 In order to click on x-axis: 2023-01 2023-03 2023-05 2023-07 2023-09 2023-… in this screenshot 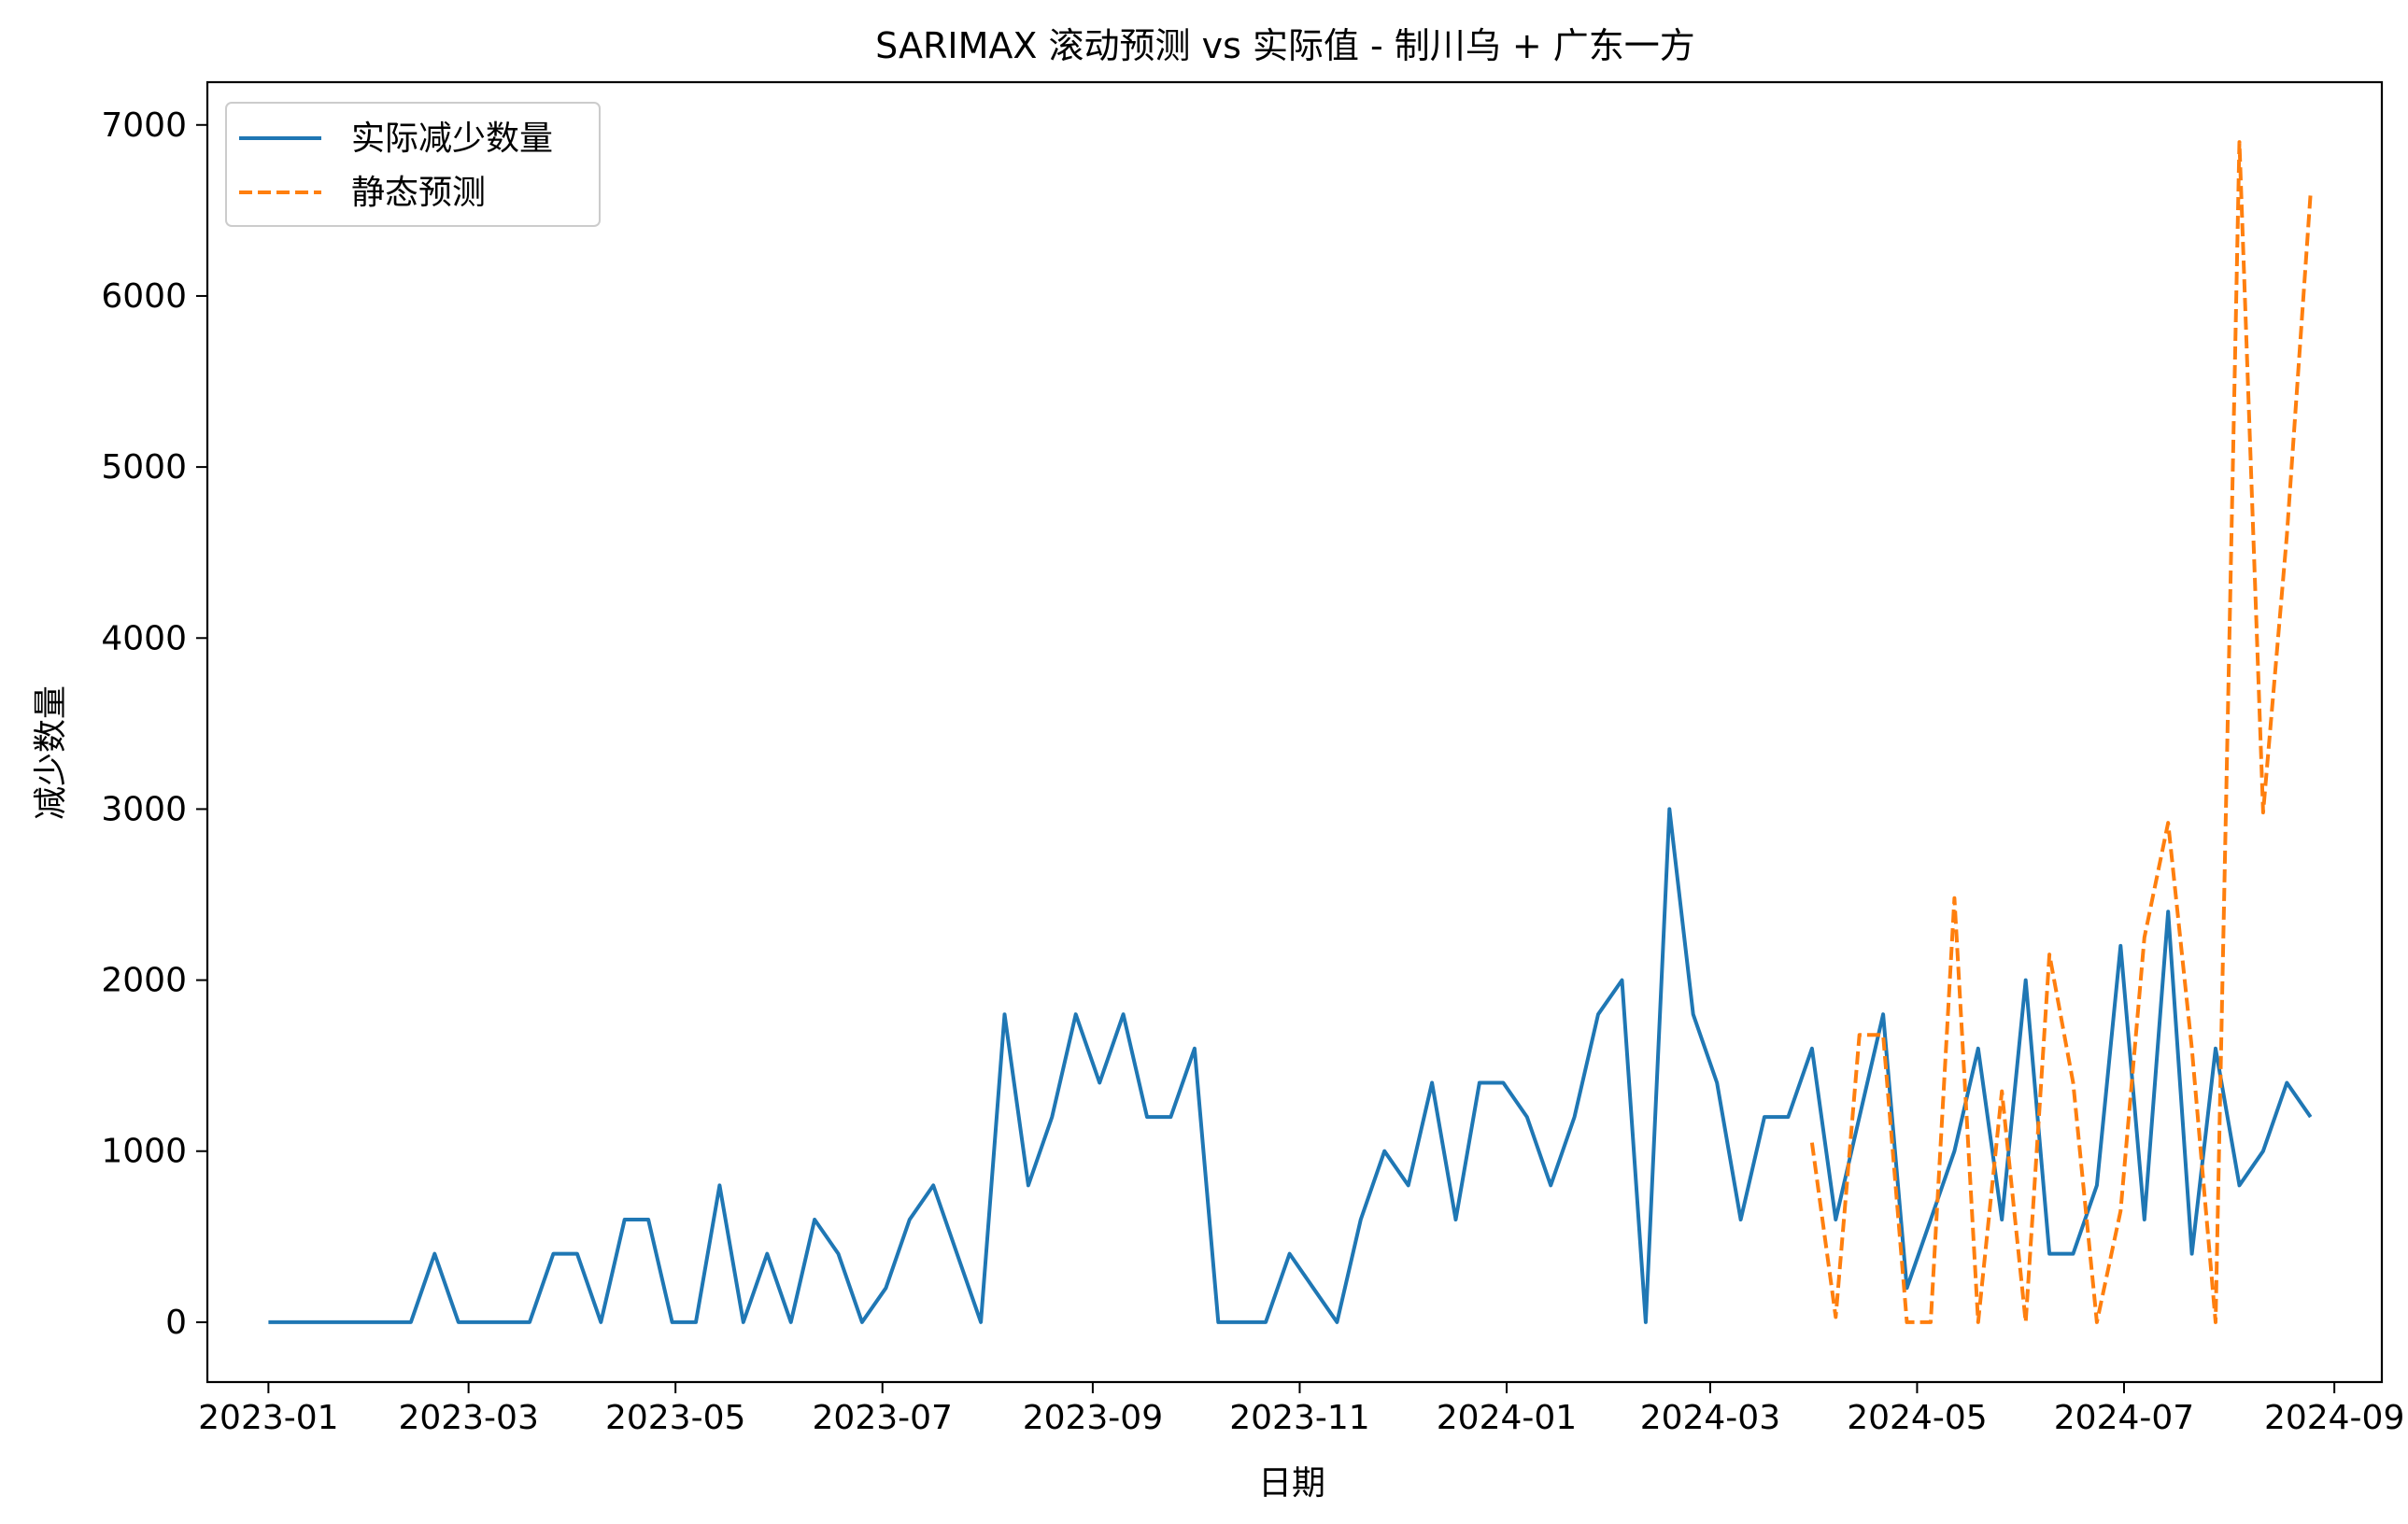, I will do `click(1301, 1410)`.